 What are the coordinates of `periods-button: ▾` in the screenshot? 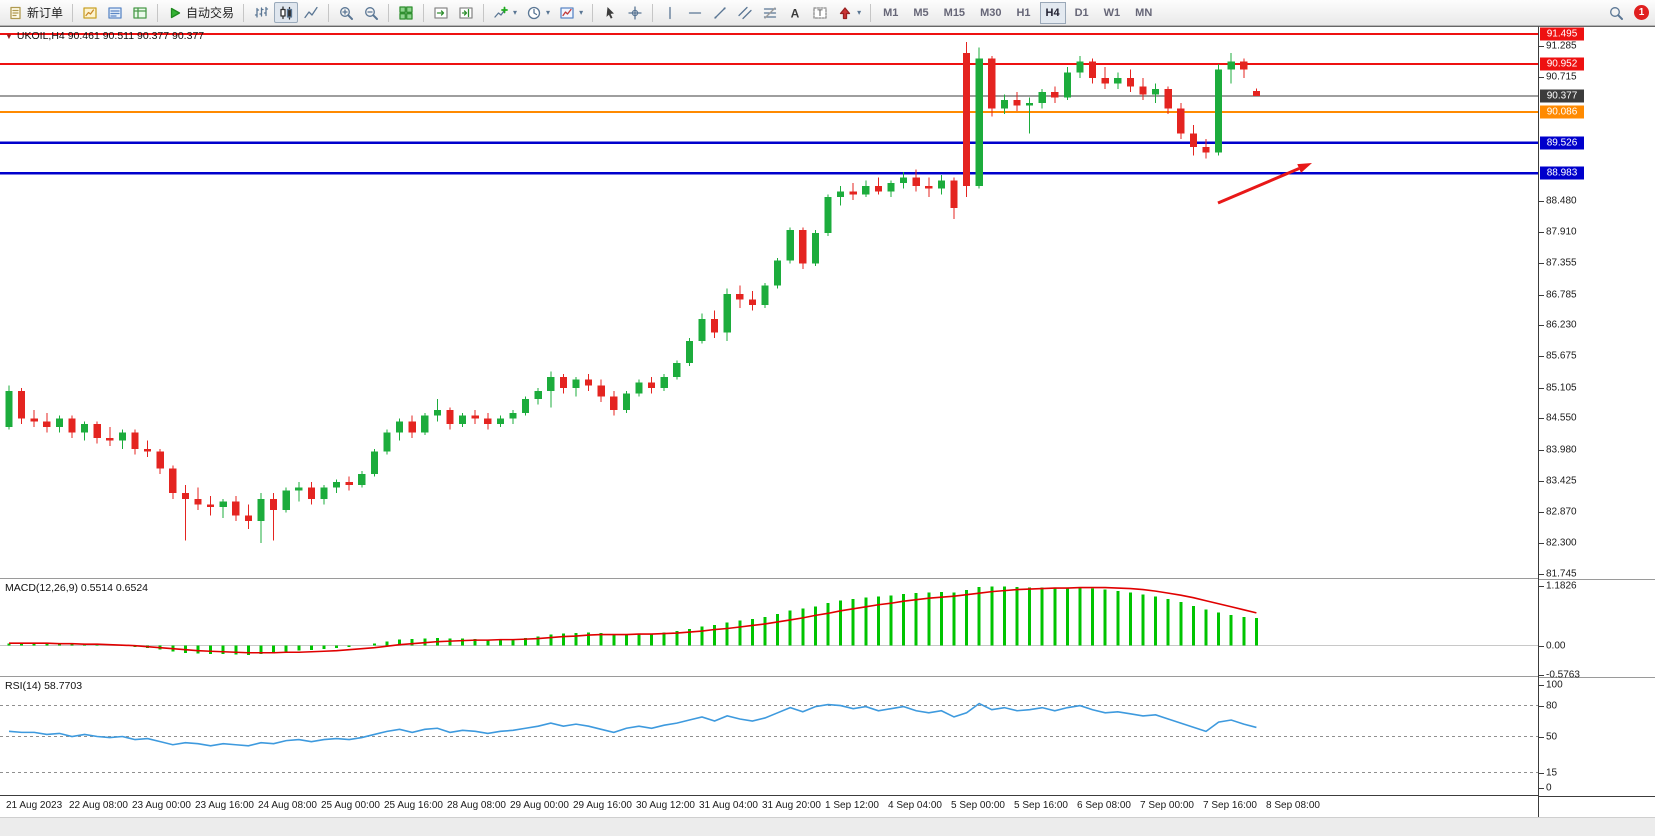 It's located at (538, 12).